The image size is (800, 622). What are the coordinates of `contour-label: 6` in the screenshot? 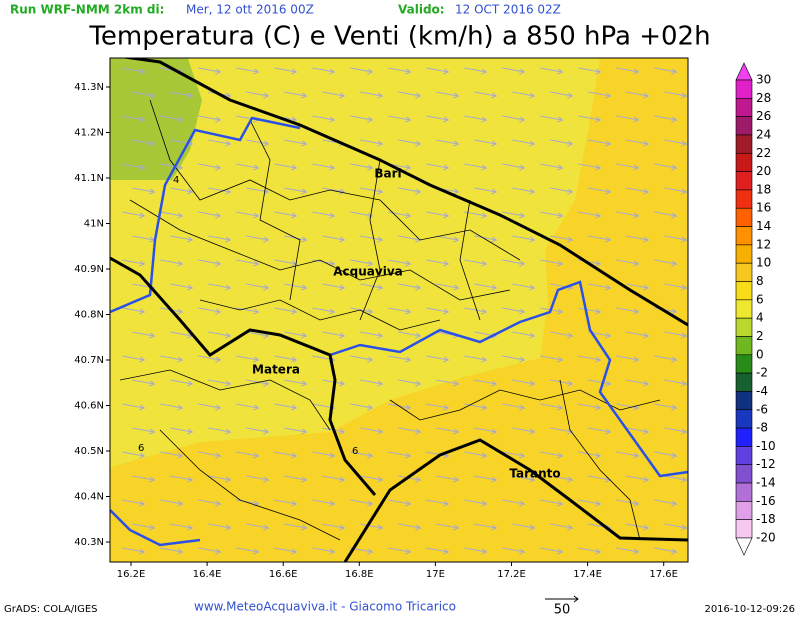 It's located at (141, 448).